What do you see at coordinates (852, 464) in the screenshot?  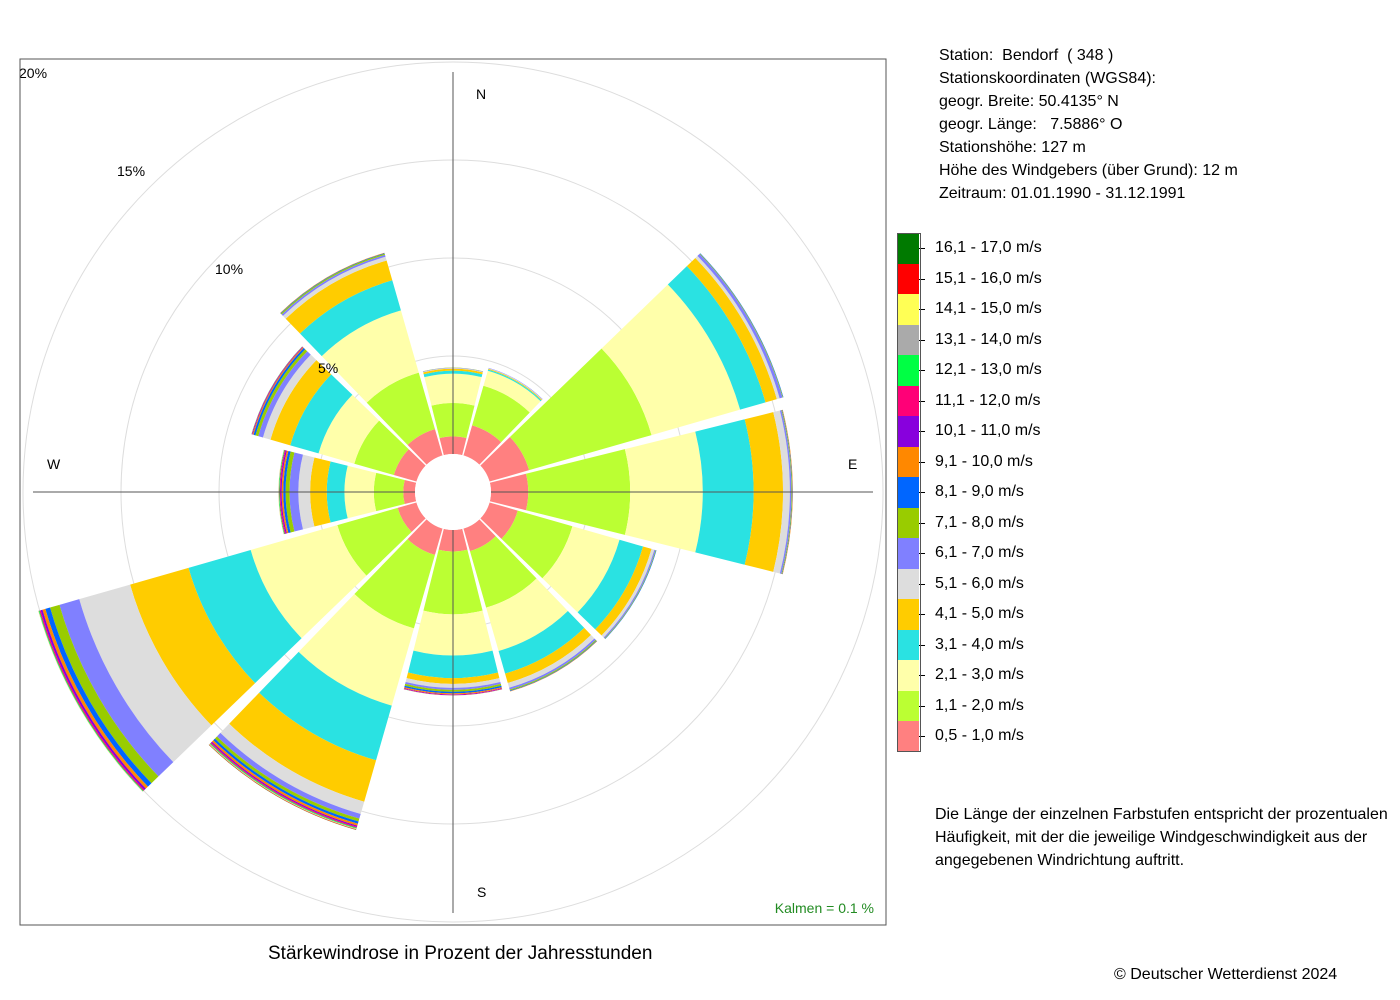 I see `compass-e-label: E` at bounding box center [852, 464].